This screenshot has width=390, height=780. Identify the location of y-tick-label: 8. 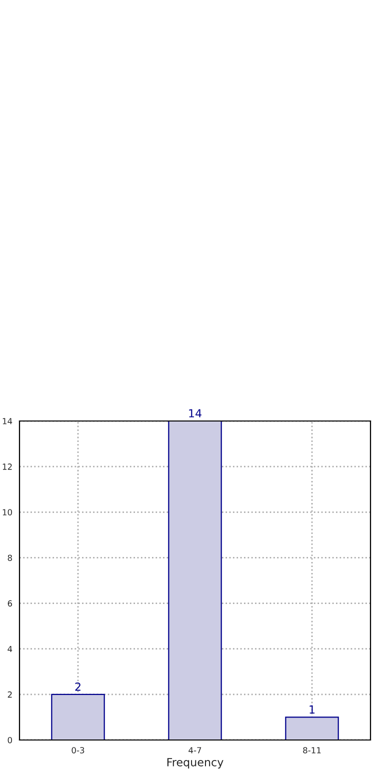
(10, 557).